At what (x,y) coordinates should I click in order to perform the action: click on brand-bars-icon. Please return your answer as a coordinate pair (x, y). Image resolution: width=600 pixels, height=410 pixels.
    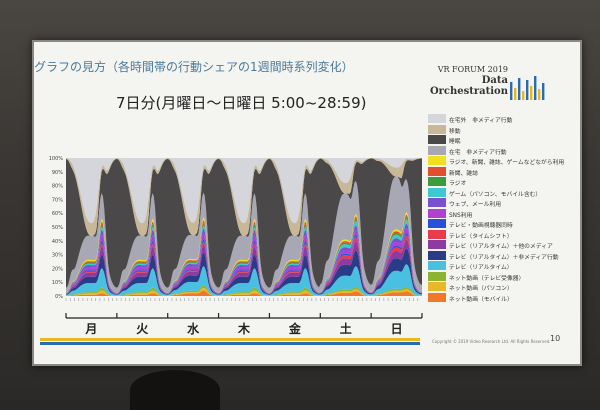
    Looking at the image, I should click on (527, 88).